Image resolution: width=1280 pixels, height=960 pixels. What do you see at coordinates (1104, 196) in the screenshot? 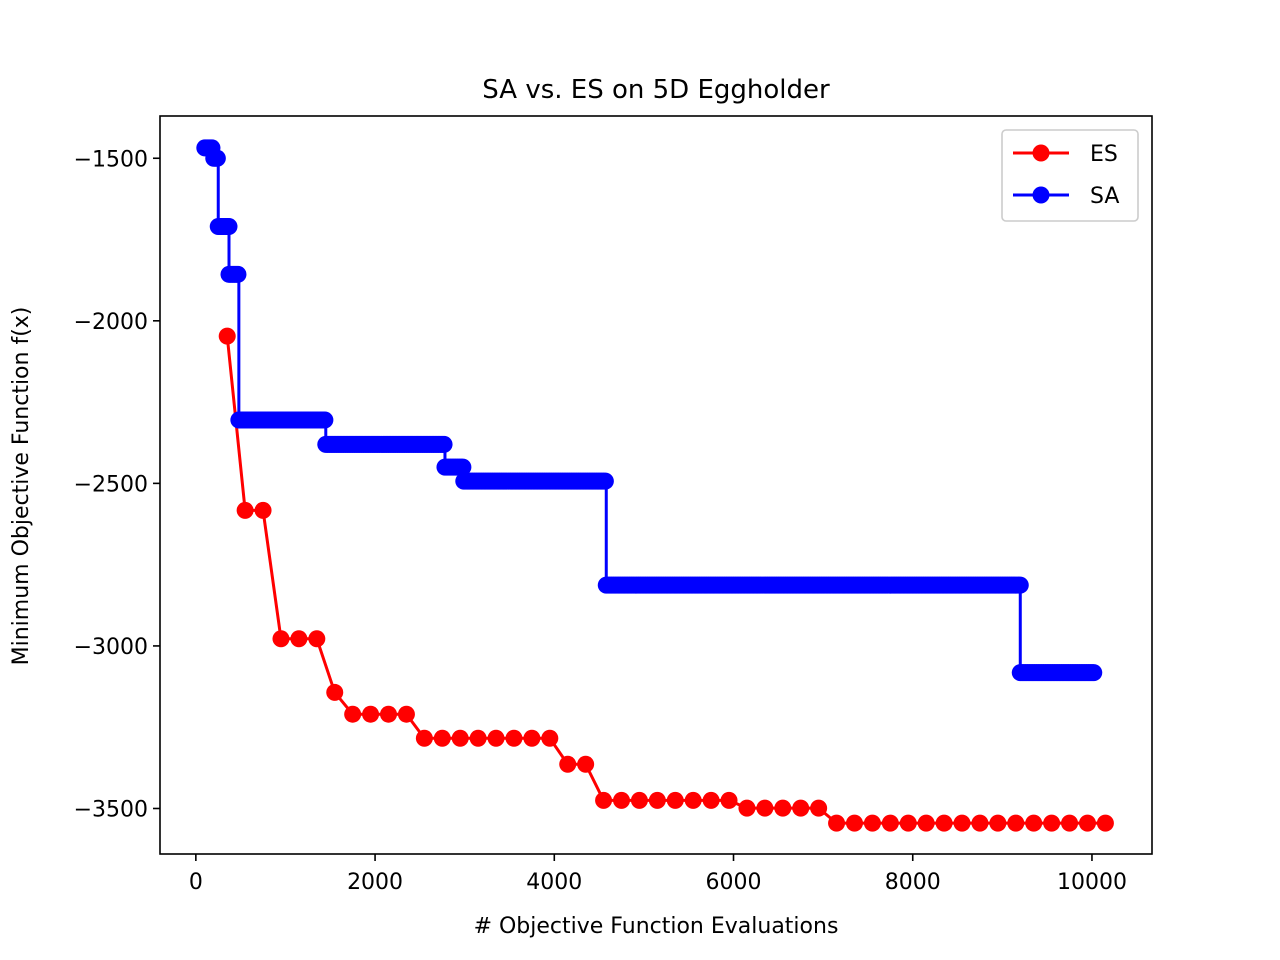
I see `legend-label-sa: SA` at bounding box center [1104, 196].